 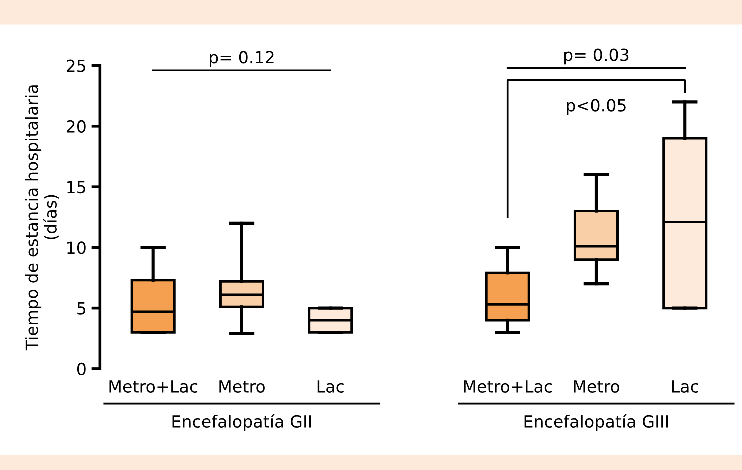 I want to click on y-axis-title: Tiempo de estancia hospitalaria (días), so click(x=42, y=218).